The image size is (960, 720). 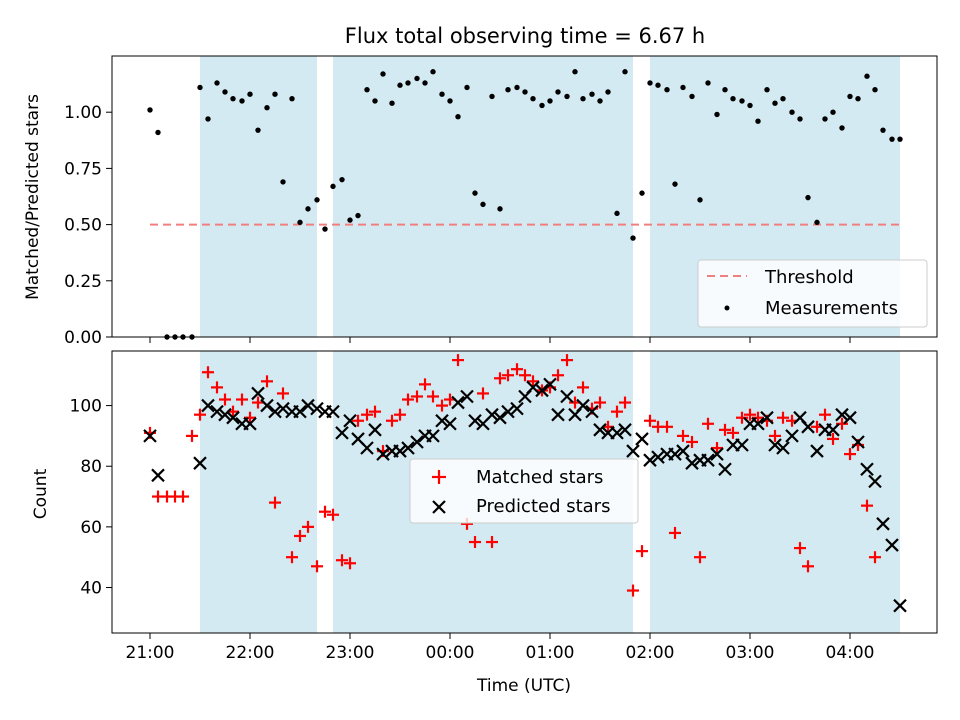 I want to click on legend-measurements-label: Measurements, so click(x=831, y=308).